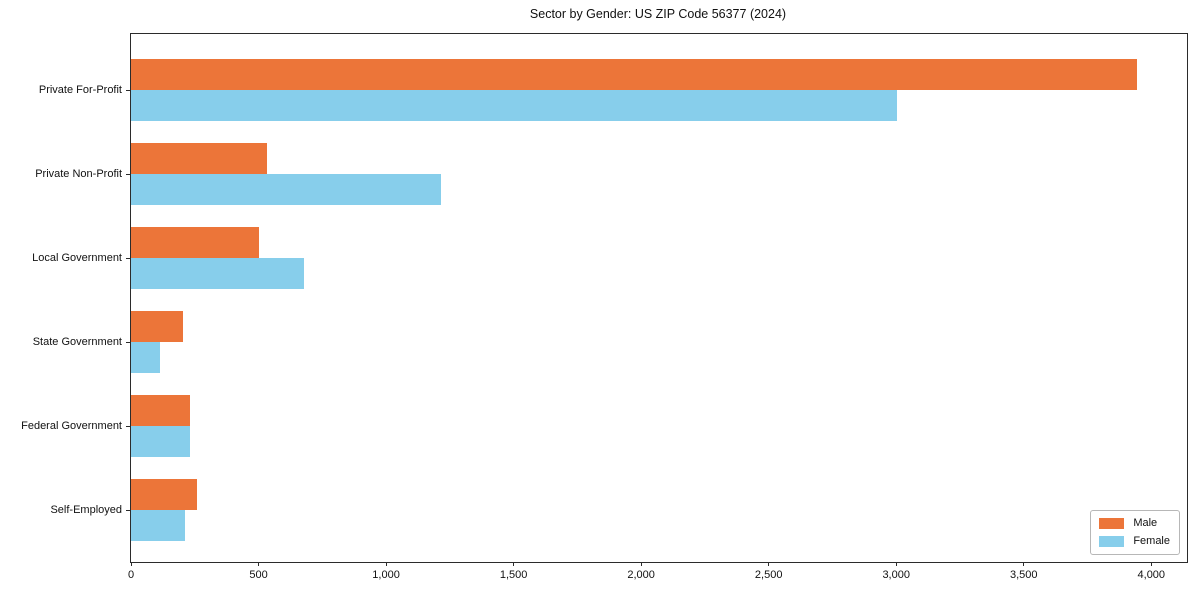  What do you see at coordinates (1112, 523) in the screenshot?
I see `male-series-swatch` at bounding box center [1112, 523].